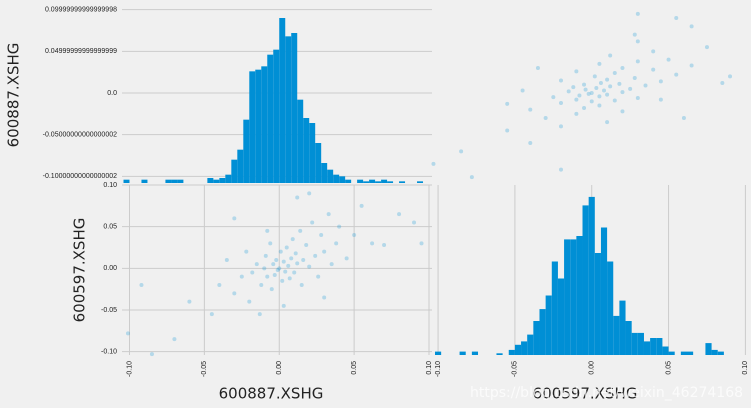  What do you see at coordinates (14, 95) in the screenshot?
I see `y-axis-label: 600887.XSHG` at bounding box center [14, 95].